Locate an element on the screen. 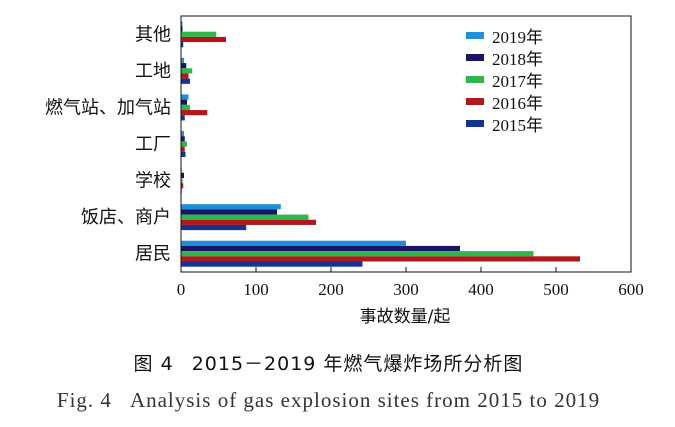  figure-number-en: Fig. 4 is located at coordinates (84, 400).